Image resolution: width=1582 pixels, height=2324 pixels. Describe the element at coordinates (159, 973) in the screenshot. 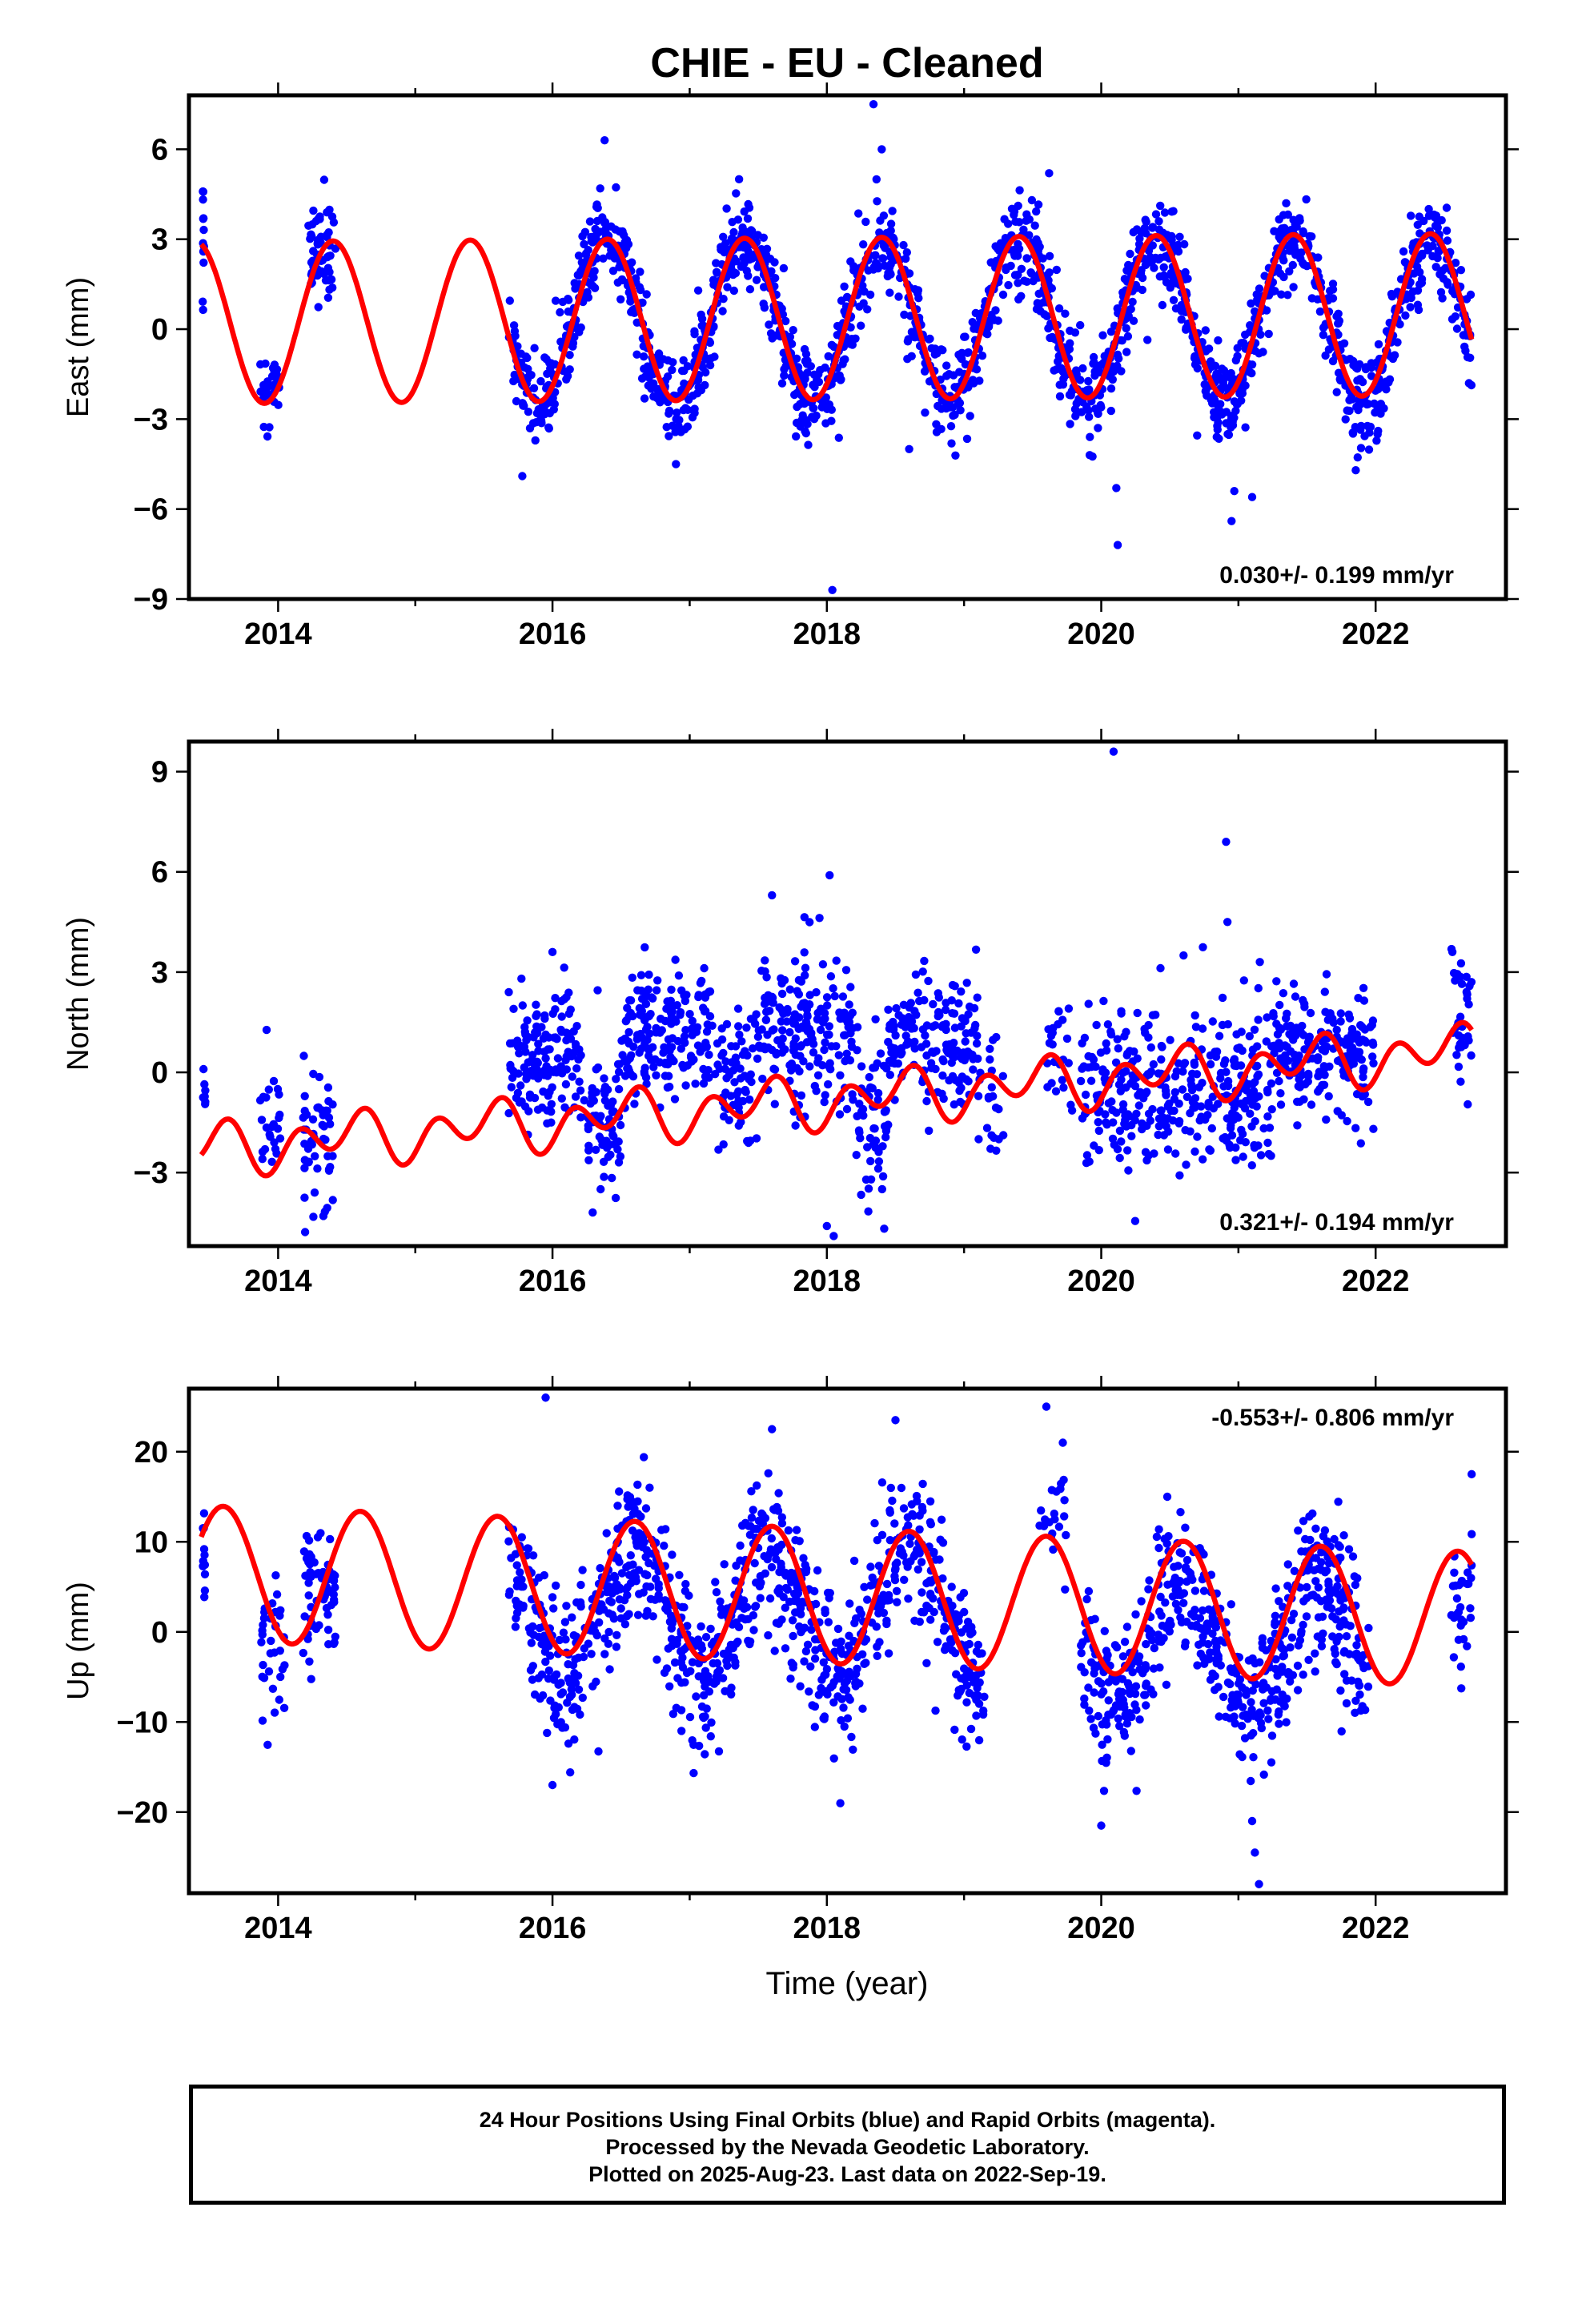

I see `y-tick-label: 3` at that location.